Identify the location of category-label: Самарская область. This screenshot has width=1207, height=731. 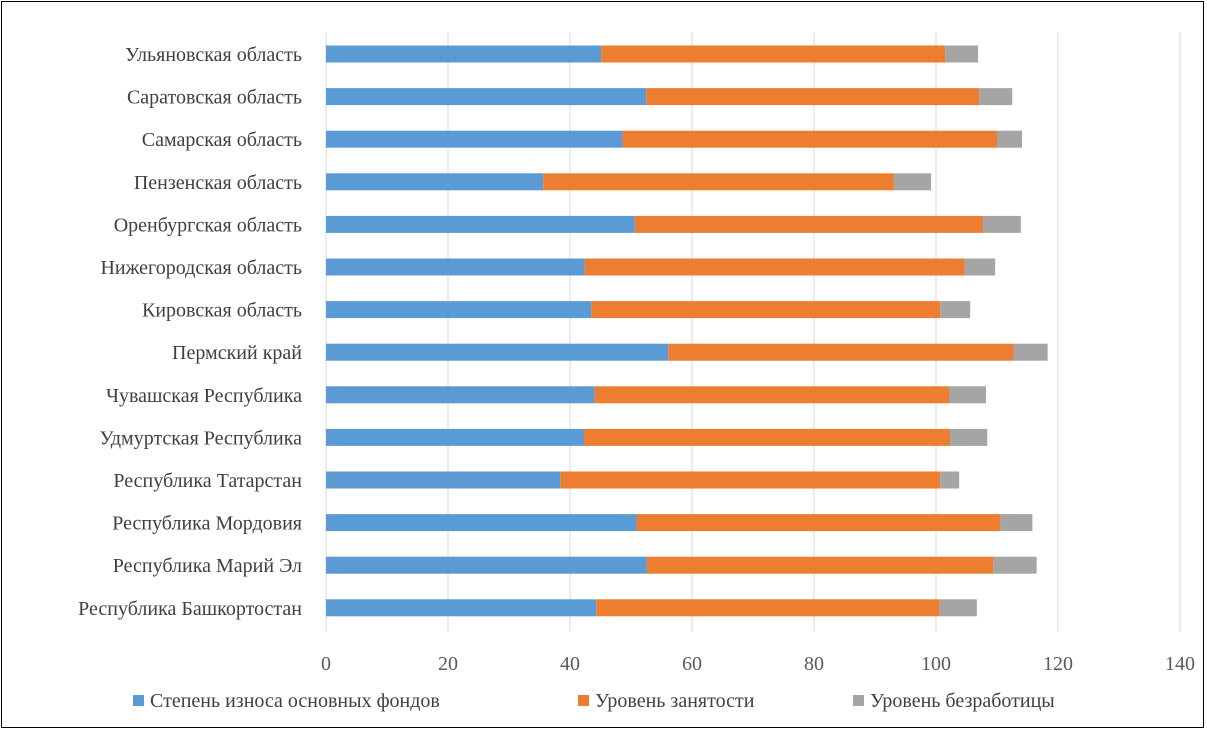
(222, 140).